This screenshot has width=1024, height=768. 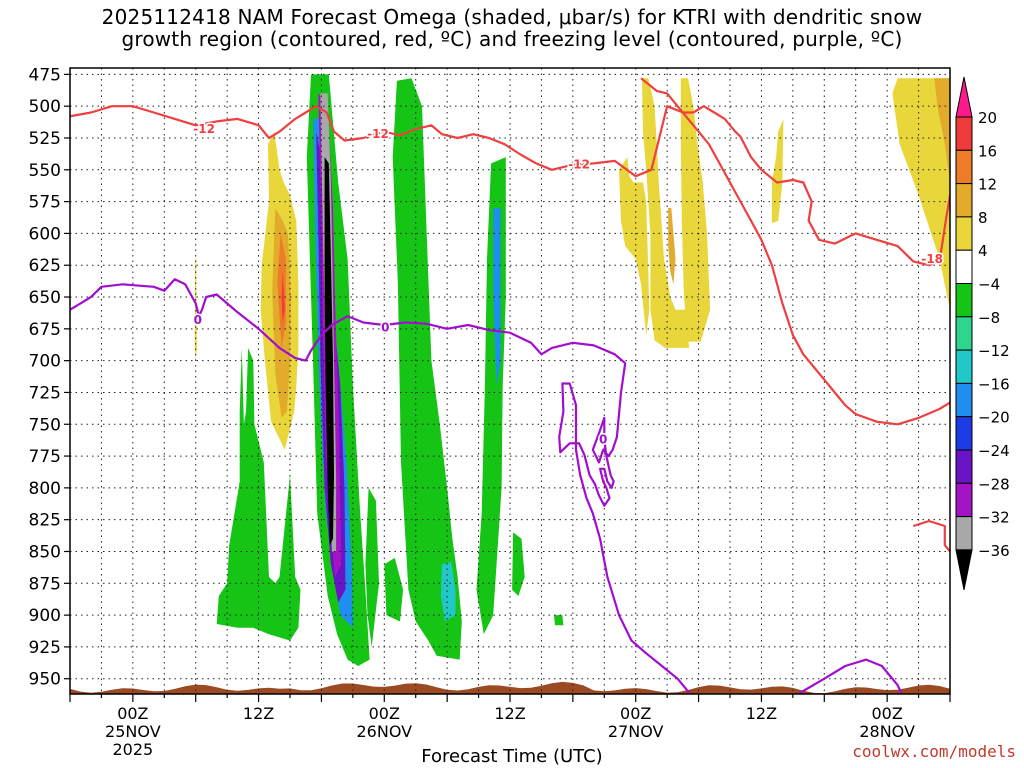 What do you see at coordinates (45, 457) in the screenshot?
I see `y-tick-label: 775` at bounding box center [45, 457].